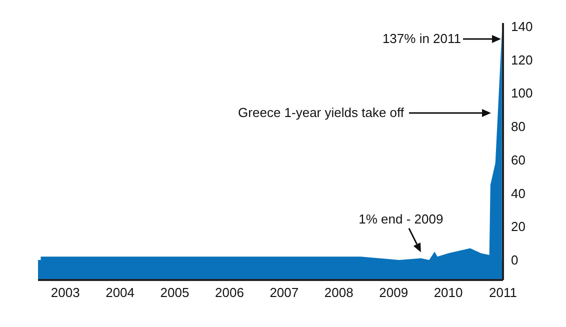 This screenshot has height=327, width=566. I want to click on x-tick-label: 2007, so click(284, 292).